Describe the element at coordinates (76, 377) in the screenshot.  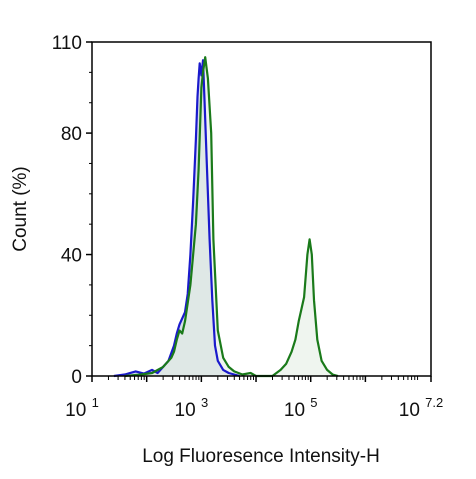
I see `y-tick-label: 0` at that location.